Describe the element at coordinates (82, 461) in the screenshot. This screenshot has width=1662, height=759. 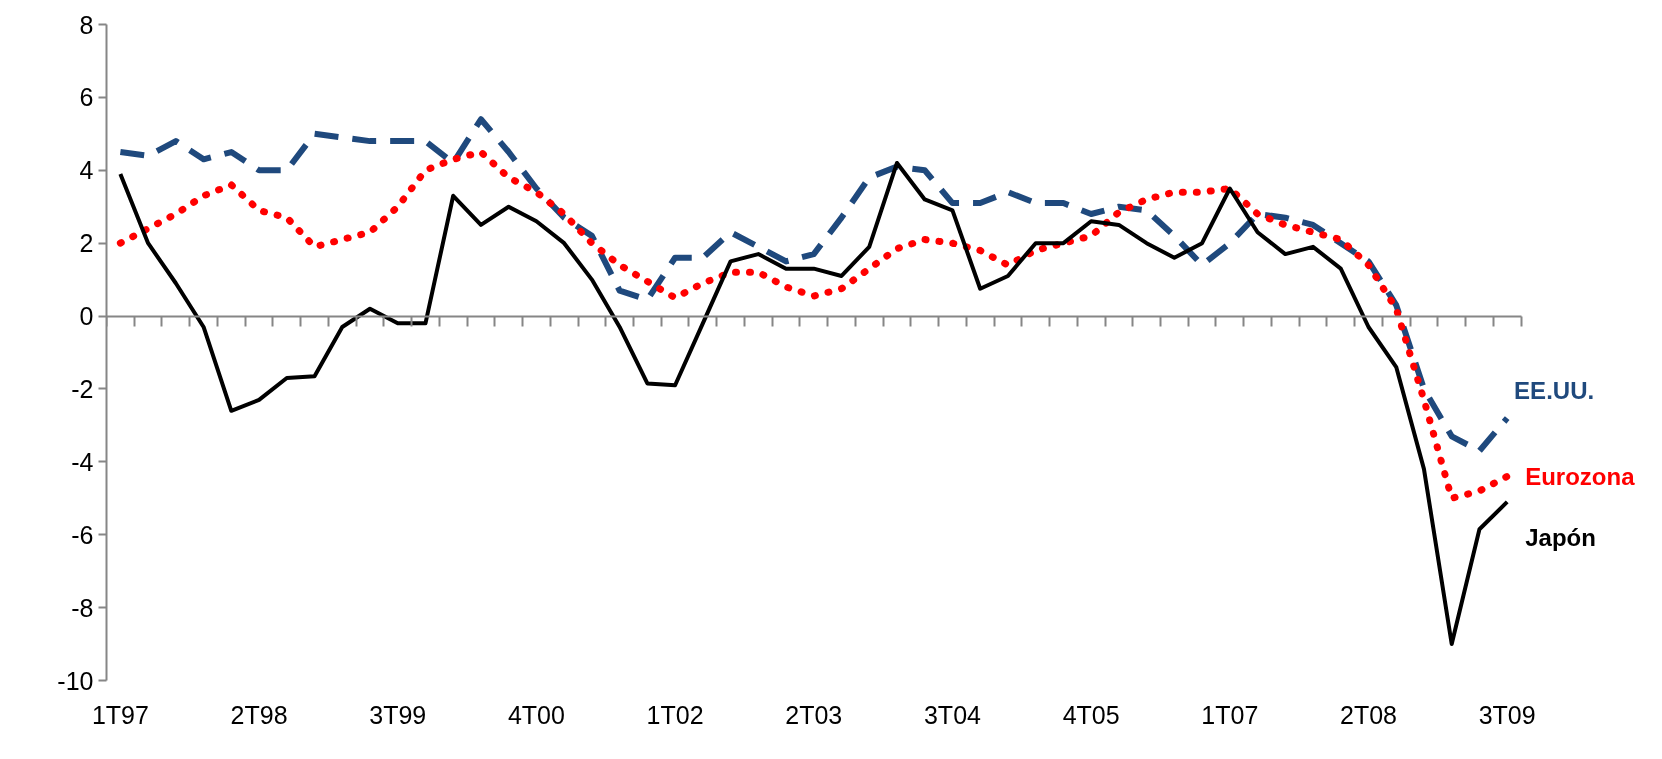
I see `y-tick-label: -4` at that location.